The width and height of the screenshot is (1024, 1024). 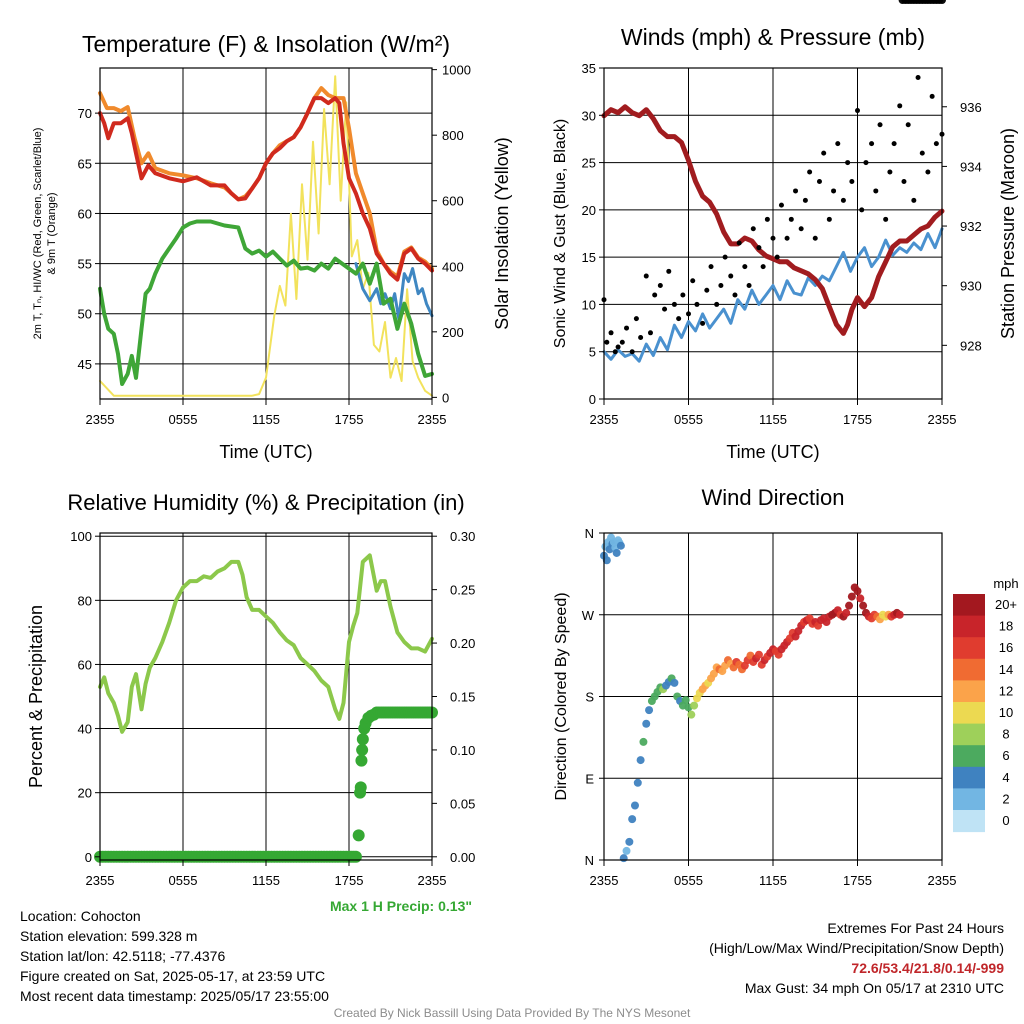 What do you see at coordinates (773, 37) in the screenshot?
I see `wind-title: Winds (mph) & Pressure (mb)` at bounding box center [773, 37].